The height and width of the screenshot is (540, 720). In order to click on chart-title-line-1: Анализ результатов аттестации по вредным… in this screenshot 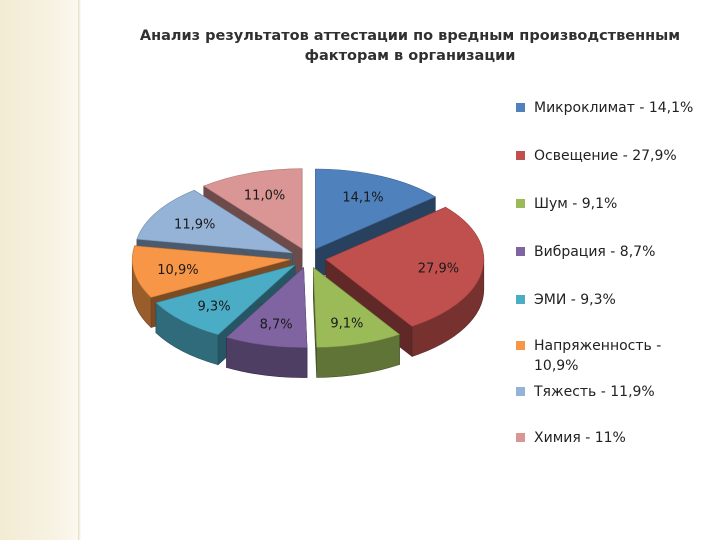, I will do `click(410, 36)`.